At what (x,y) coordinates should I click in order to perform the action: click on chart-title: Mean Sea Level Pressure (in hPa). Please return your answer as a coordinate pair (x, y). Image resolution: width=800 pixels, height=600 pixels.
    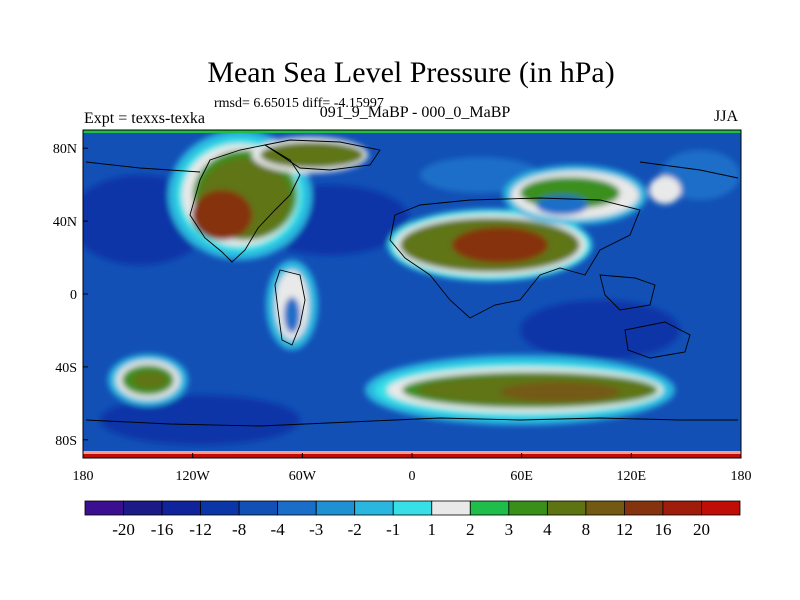
    Looking at the image, I should click on (411, 72).